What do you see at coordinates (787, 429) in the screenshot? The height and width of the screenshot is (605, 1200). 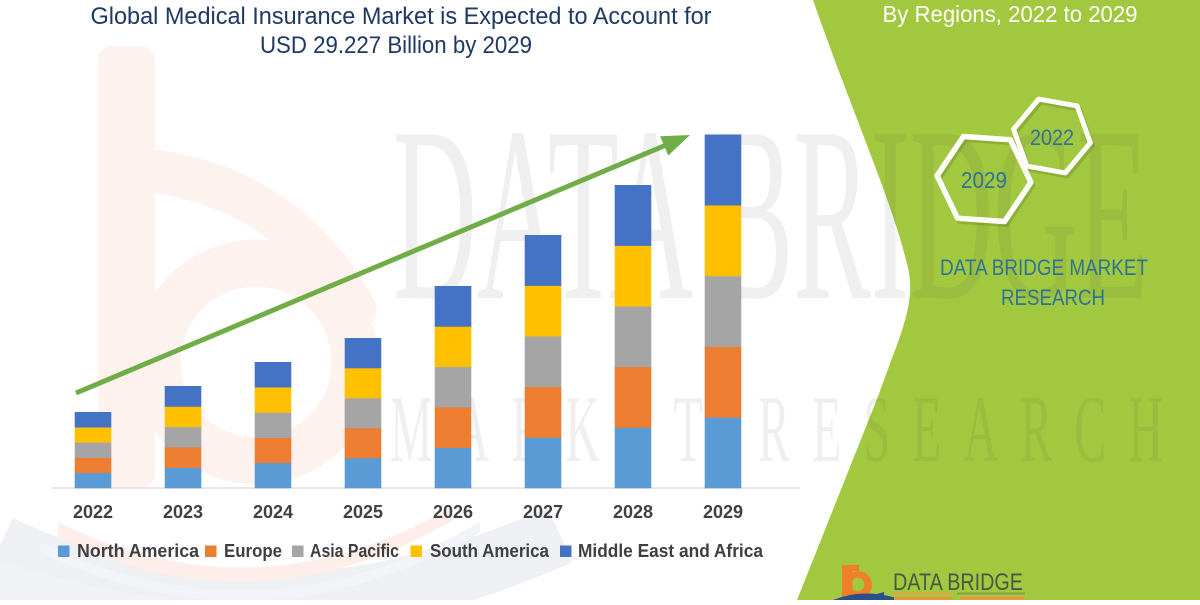 I see `svg-text: MARKET RESEARCH` at bounding box center [787, 429].